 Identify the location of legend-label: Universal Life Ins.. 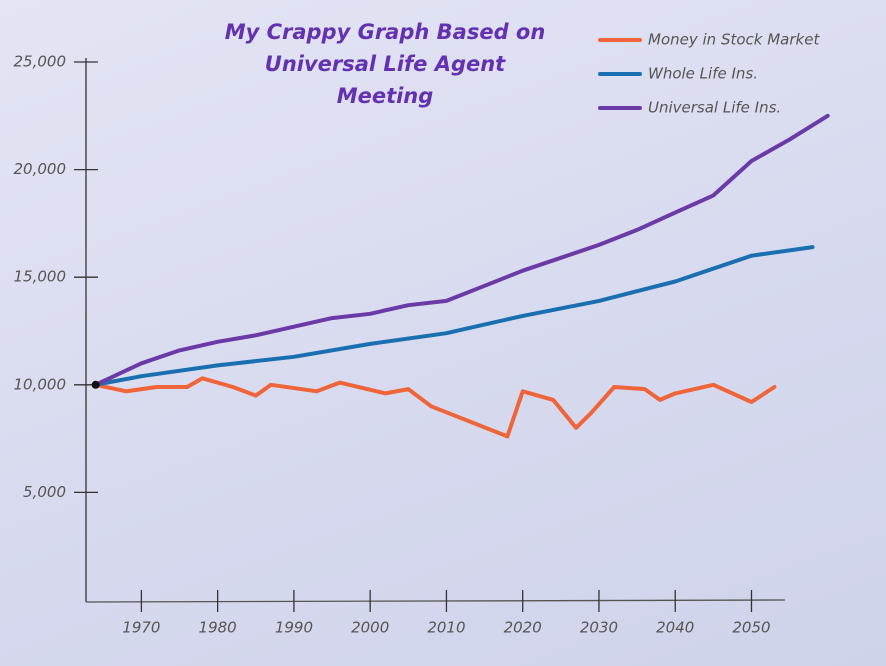
(714, 108).